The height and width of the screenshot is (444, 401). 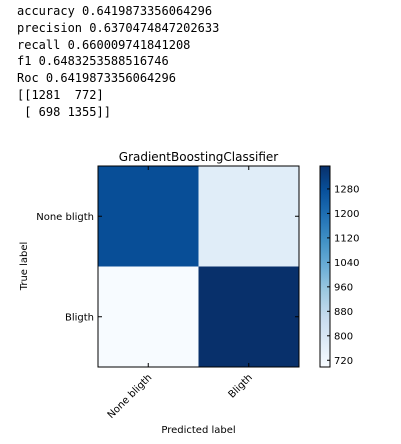 What do you see at coordinates (325, 266) in the screenshot?
I see `colorbar` at bounding box center [325, 266].